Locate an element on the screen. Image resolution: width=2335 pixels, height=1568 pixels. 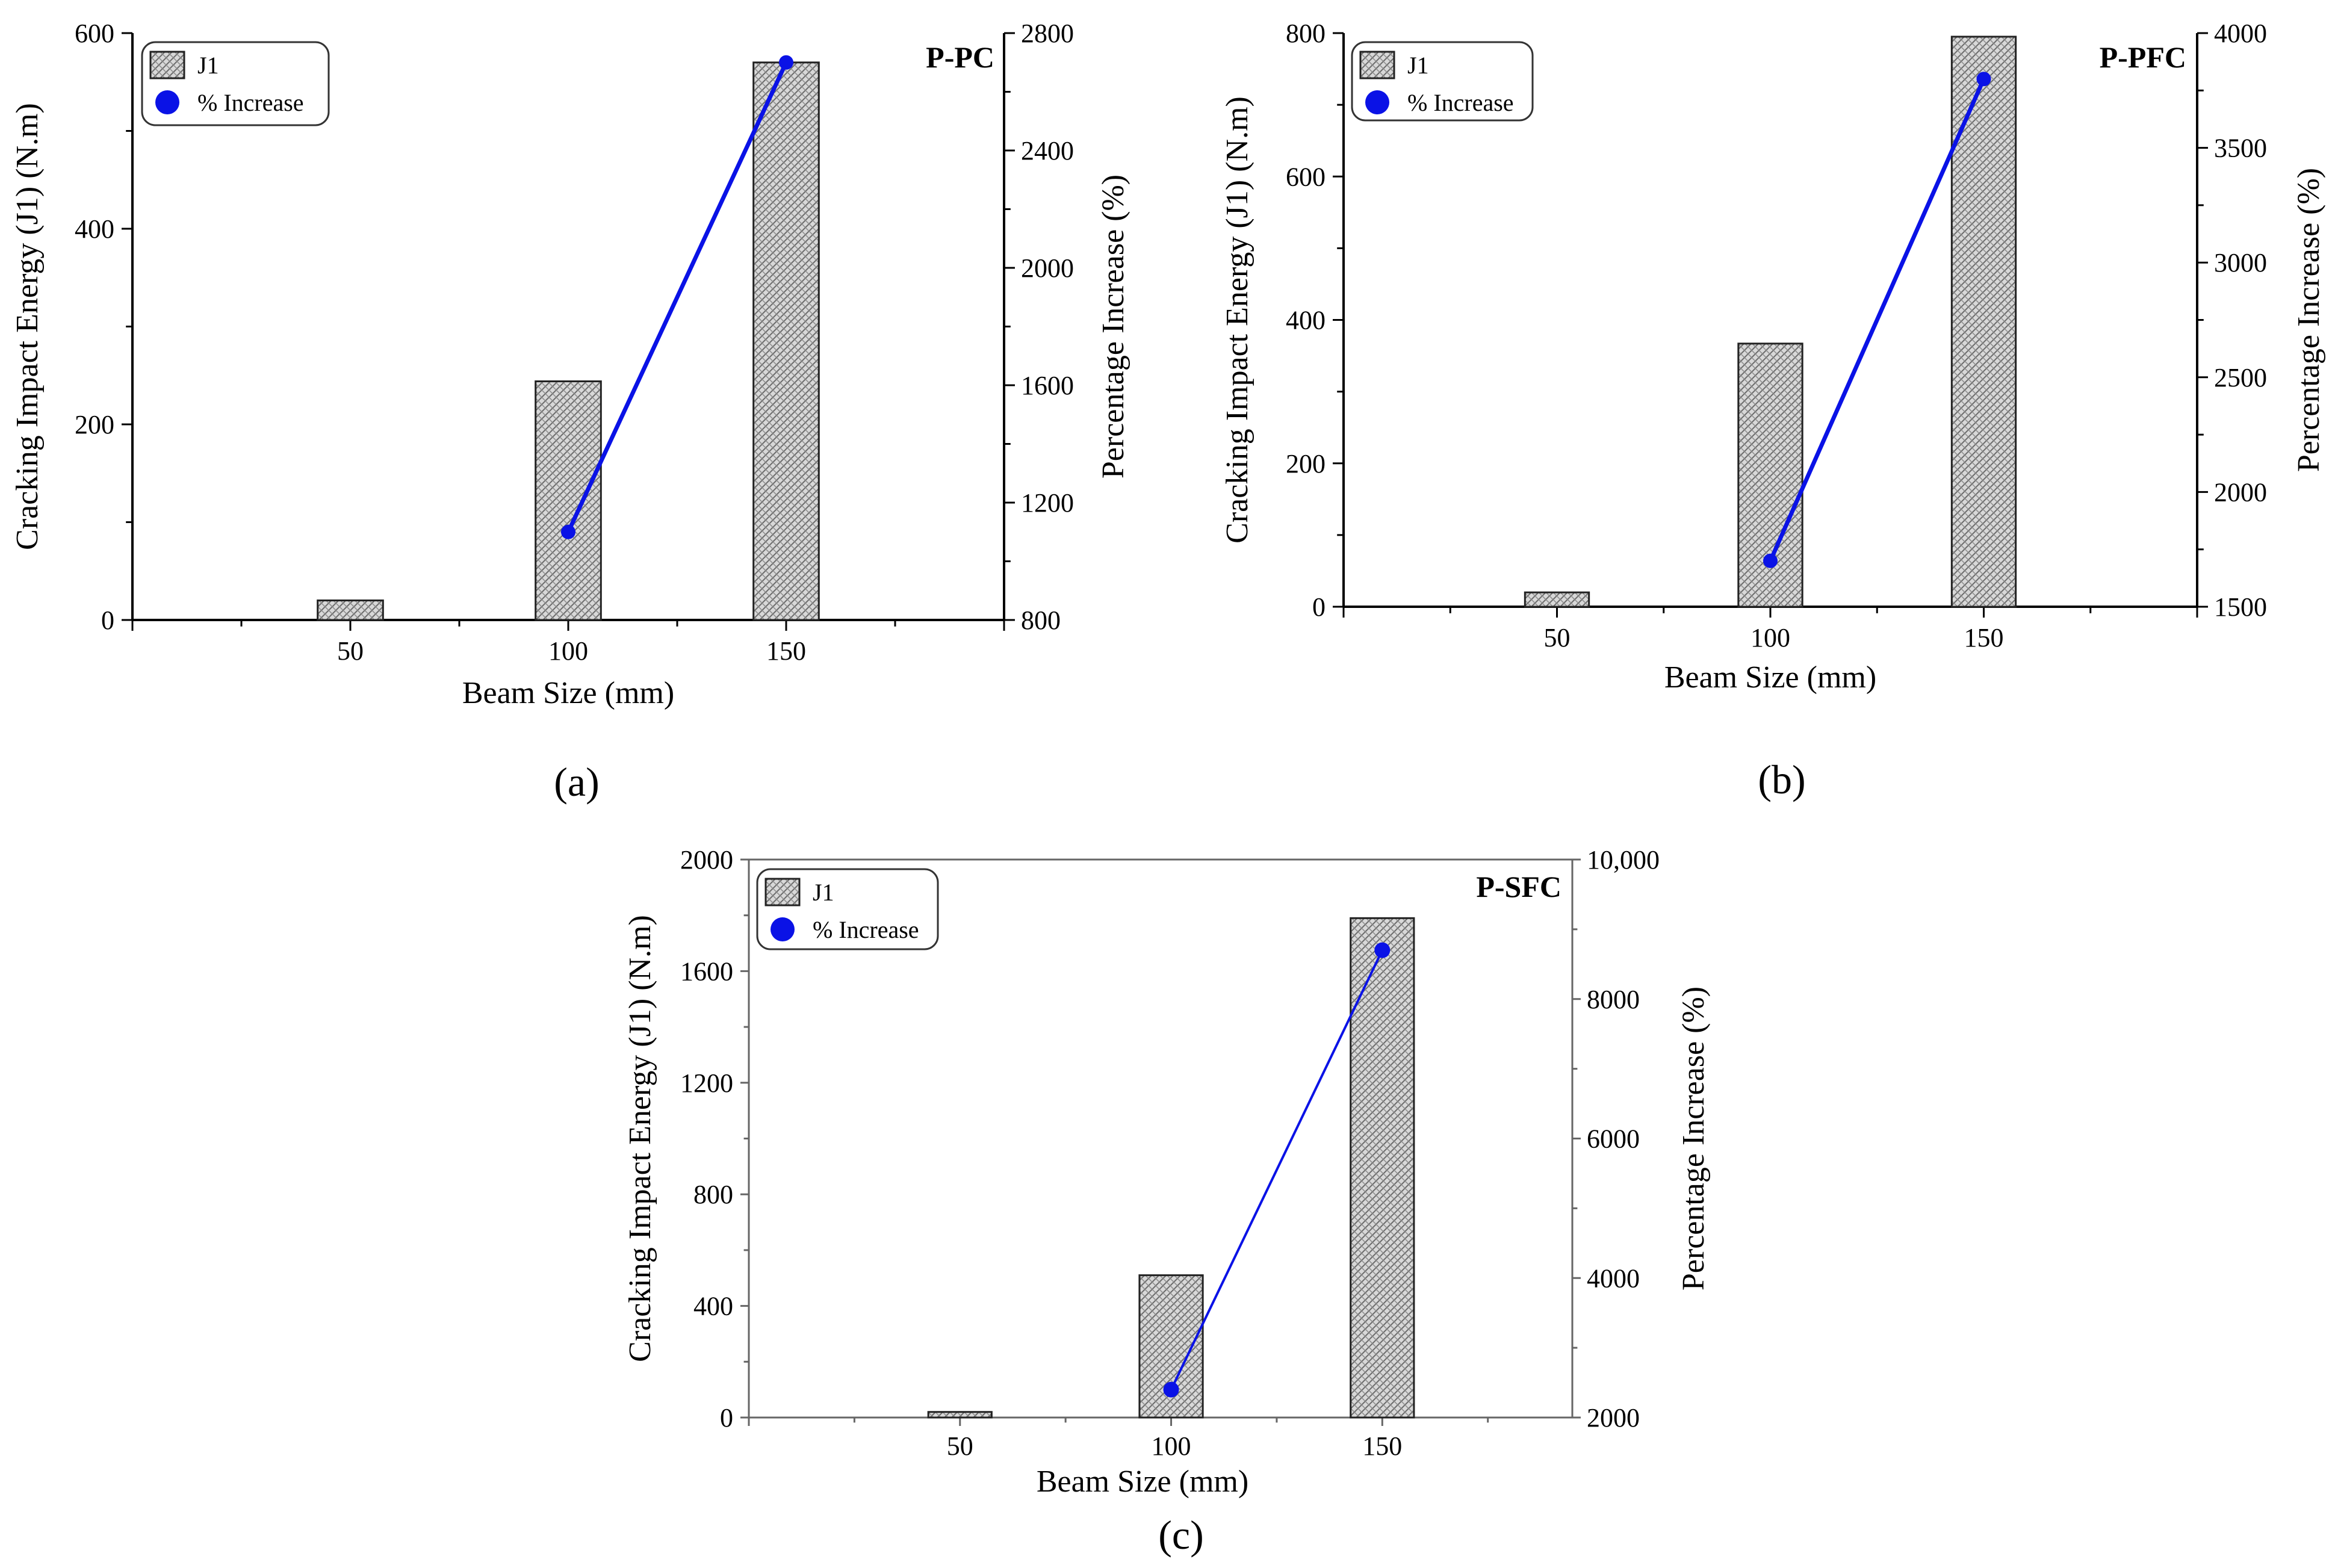
y2-tick-label: 8000 is located at coordinates (1613, 999).